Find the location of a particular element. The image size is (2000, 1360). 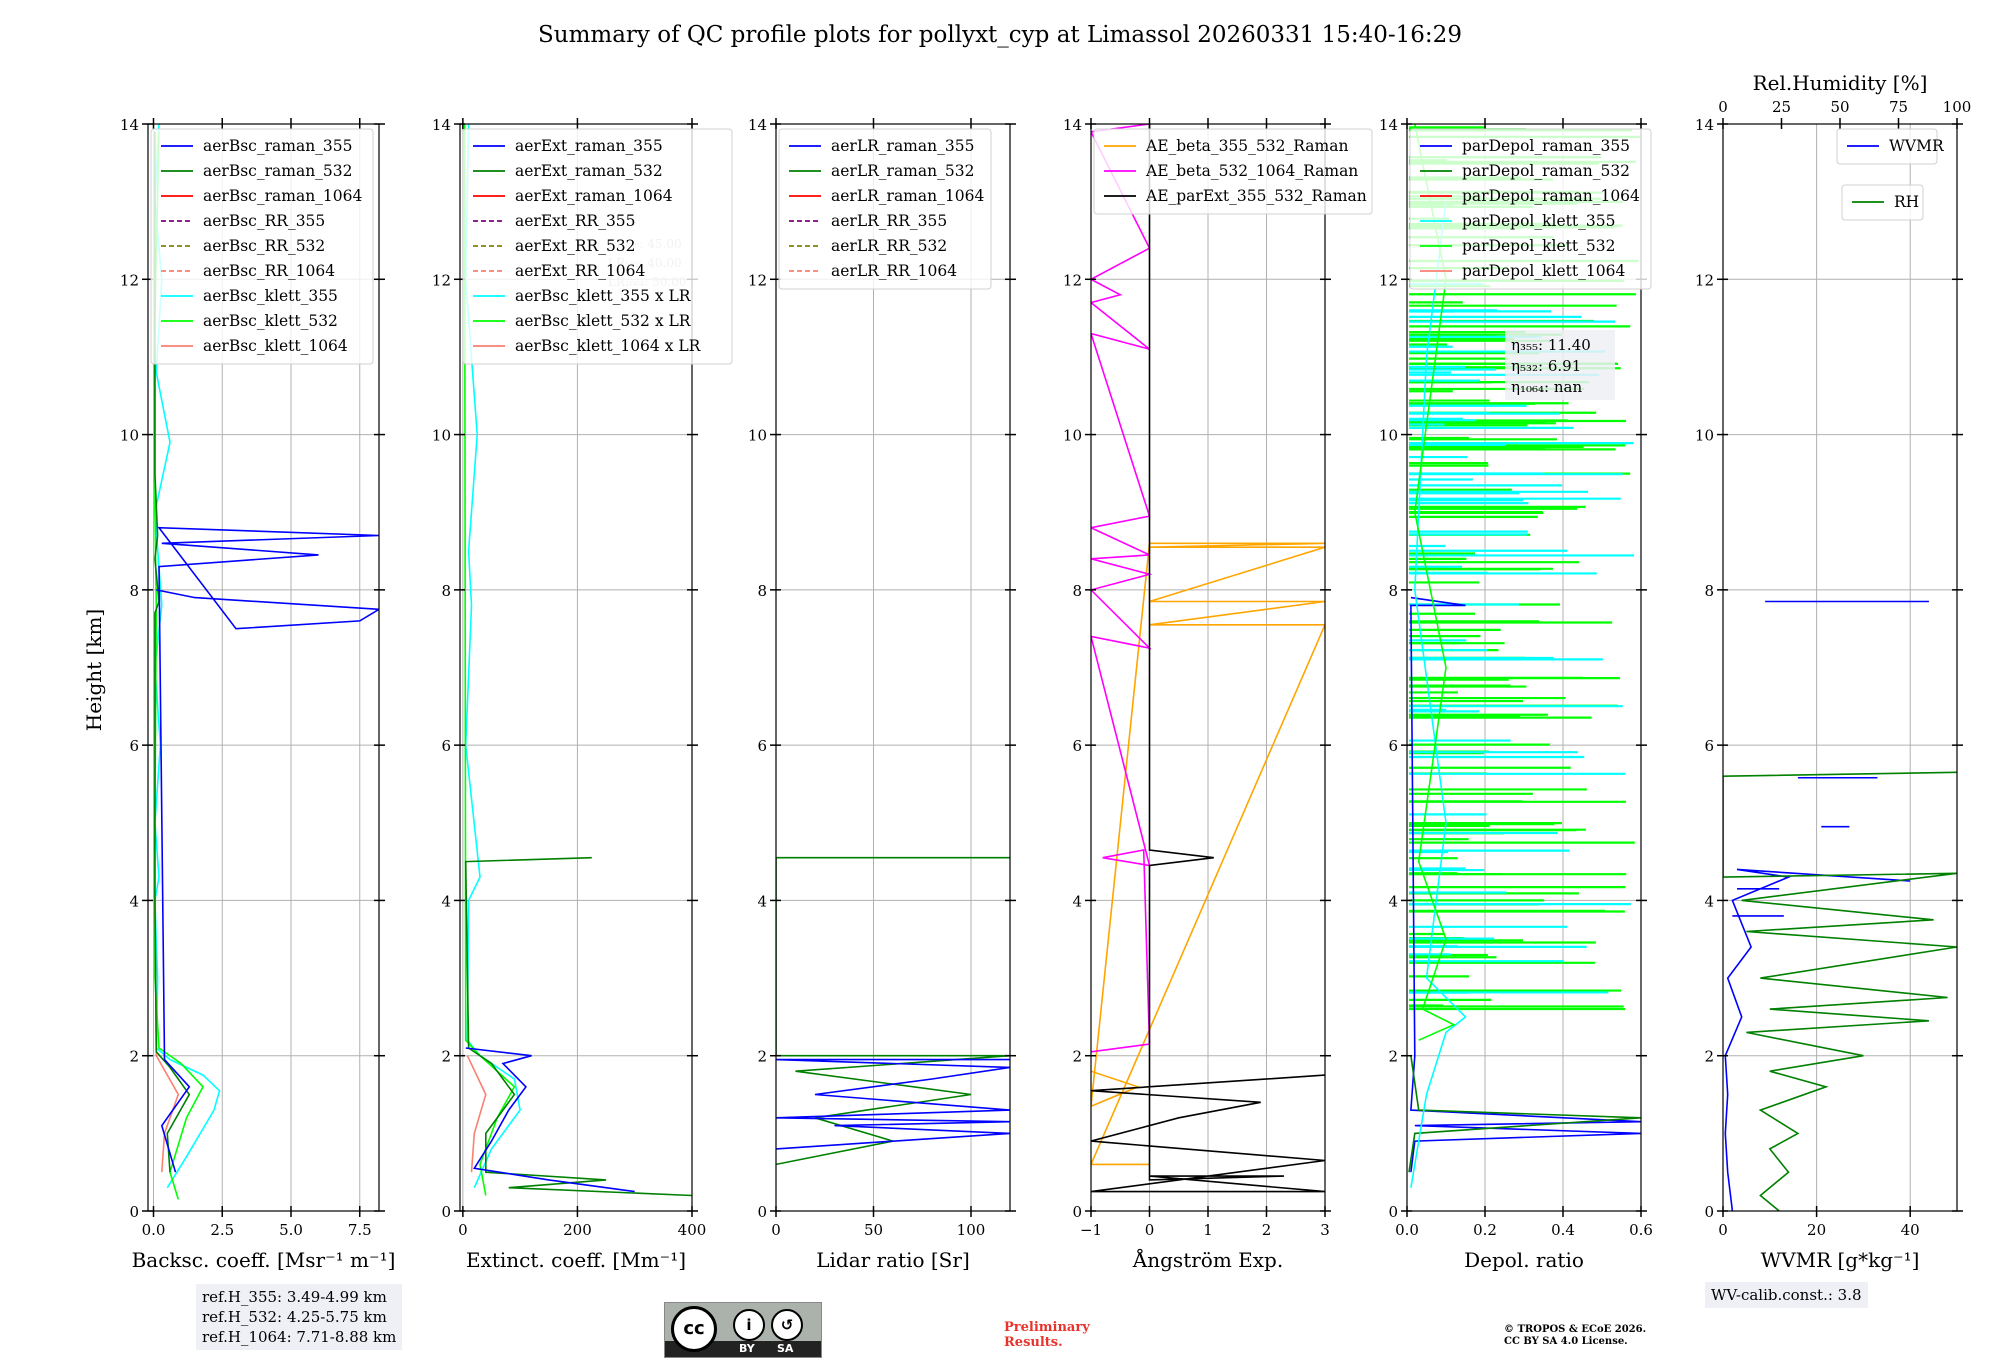

cc-license-badge: cc i ↺ BY SA is located at coordinates (743, 1330).